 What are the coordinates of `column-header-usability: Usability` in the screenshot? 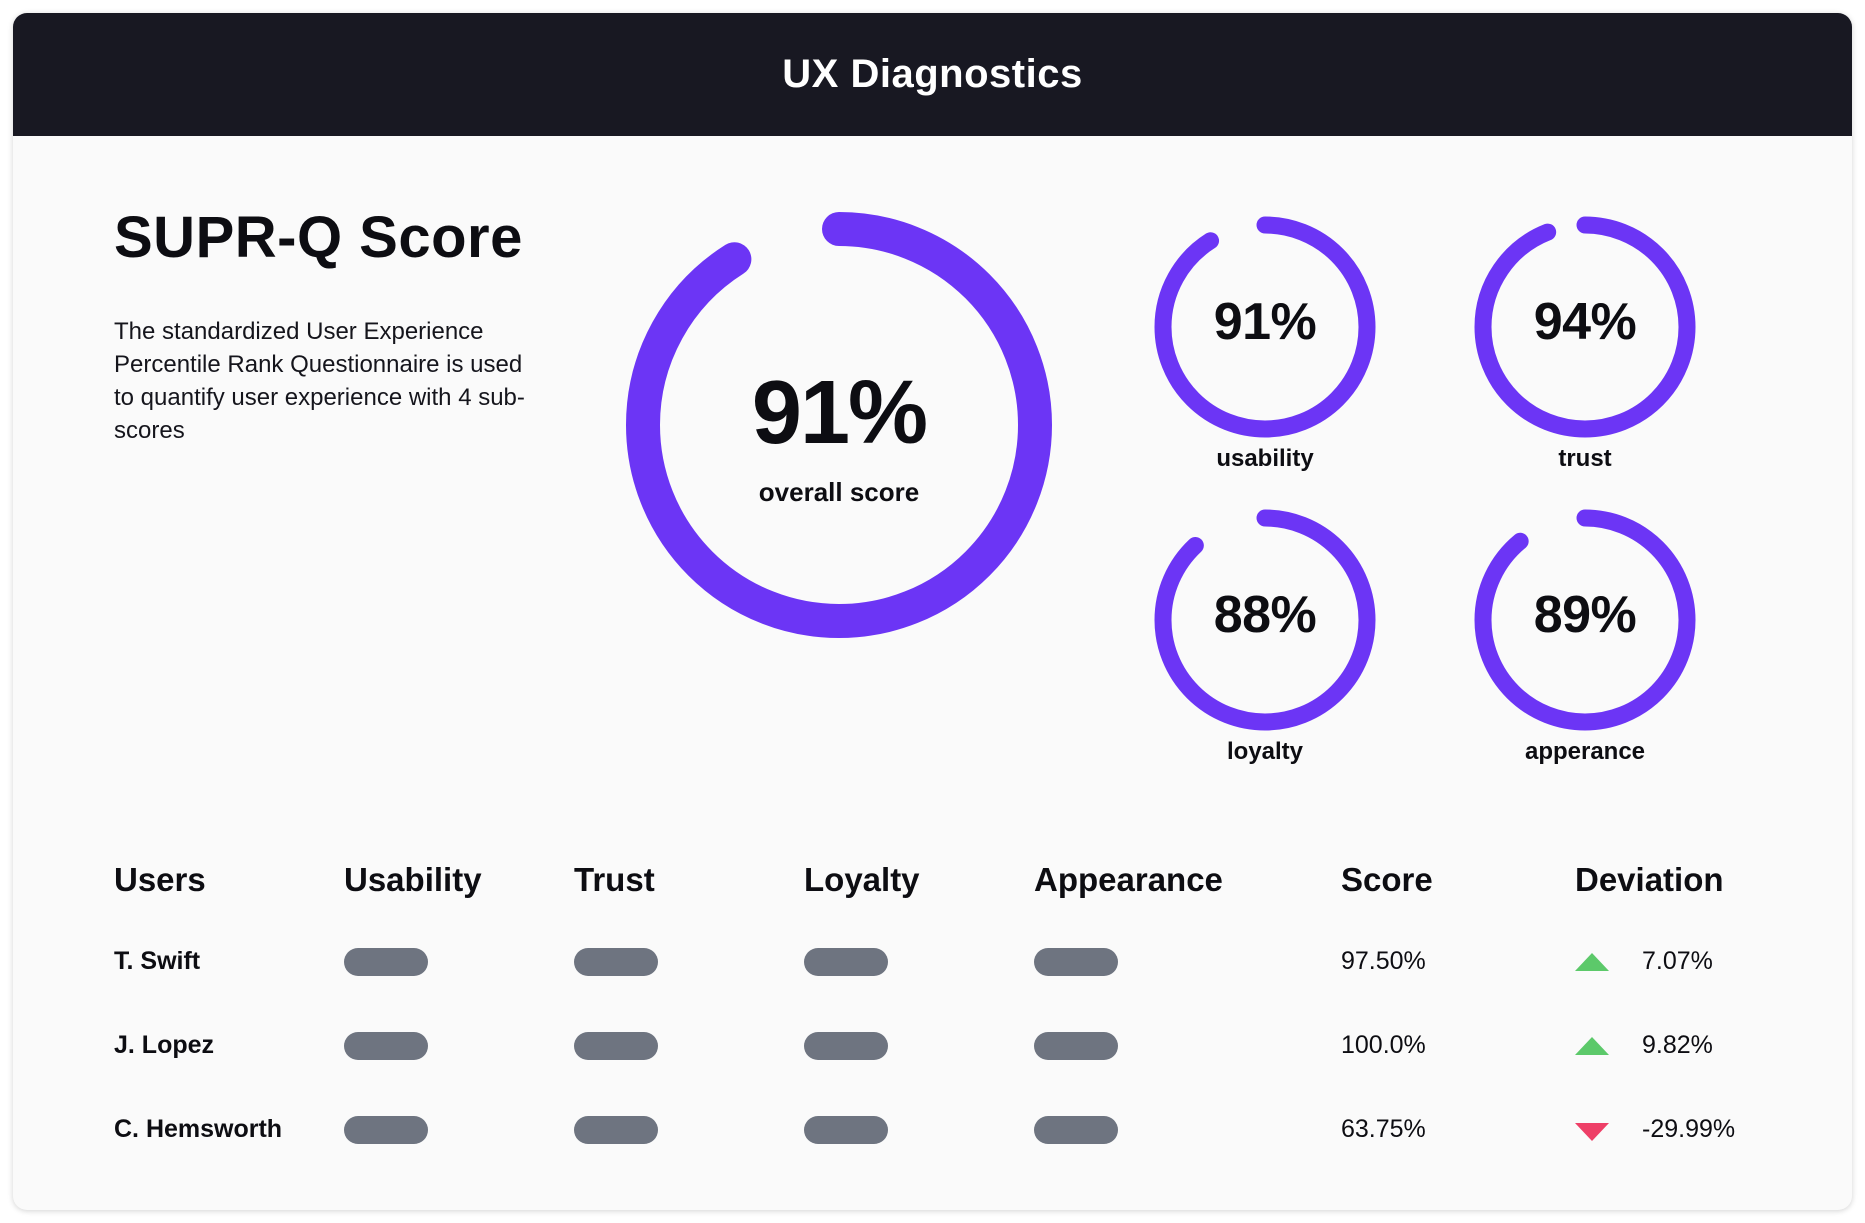 It's located at (413, 879).